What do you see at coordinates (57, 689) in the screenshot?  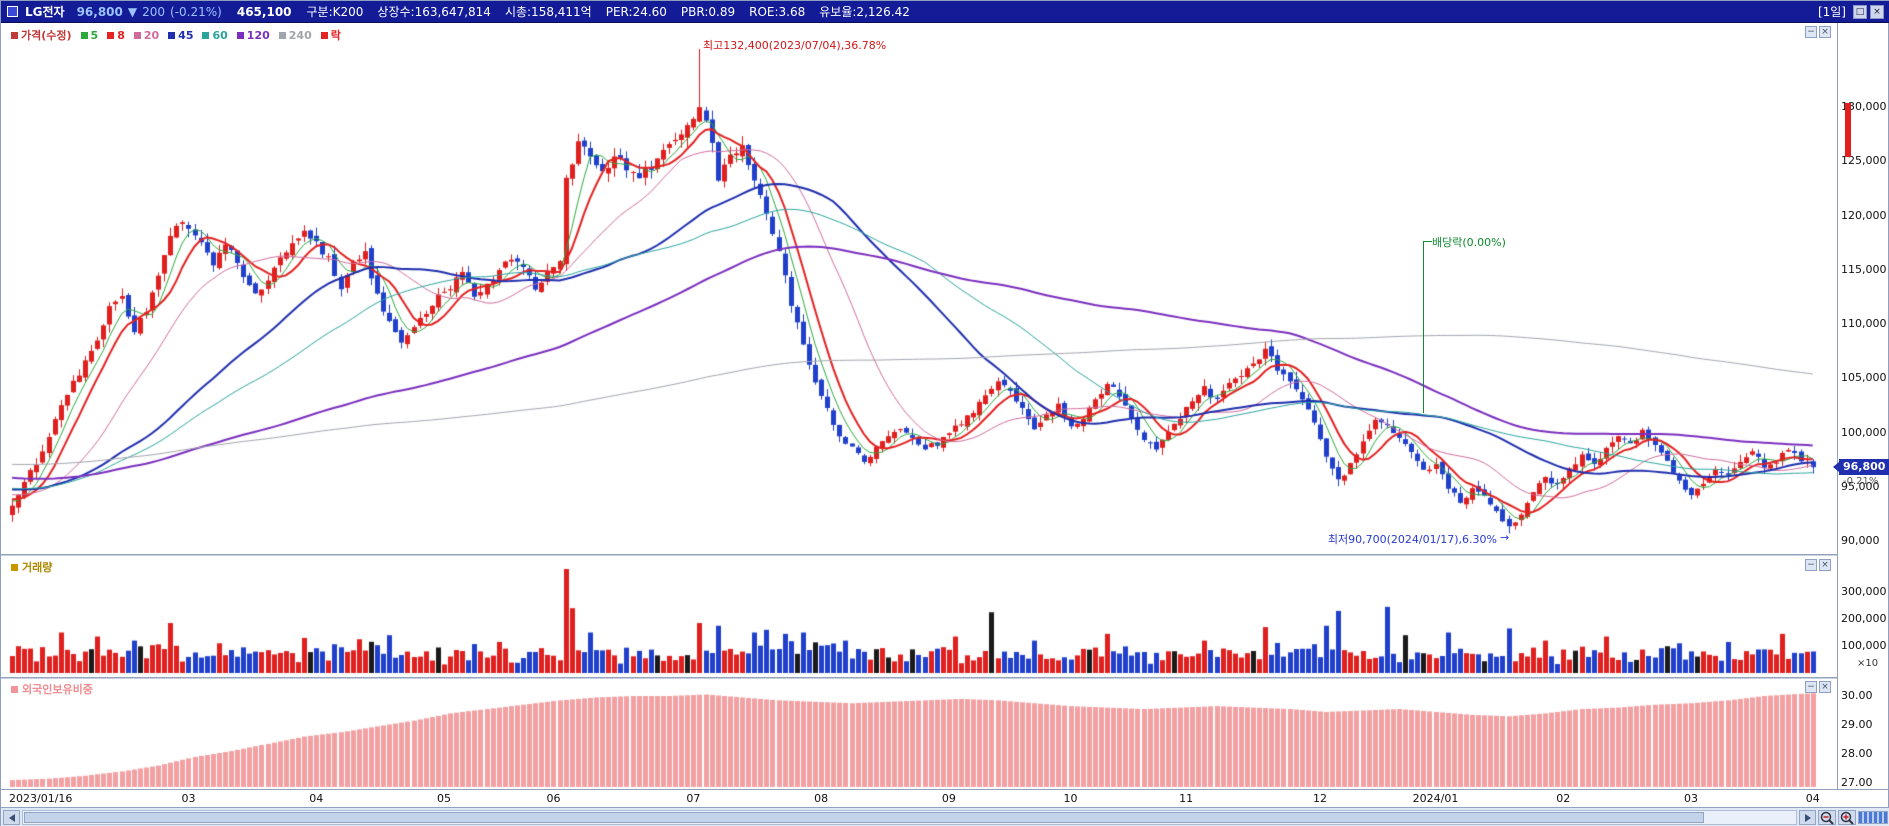 I see `foreign-panel-title: 외국인보유비중` at bounding box center [57, 689].